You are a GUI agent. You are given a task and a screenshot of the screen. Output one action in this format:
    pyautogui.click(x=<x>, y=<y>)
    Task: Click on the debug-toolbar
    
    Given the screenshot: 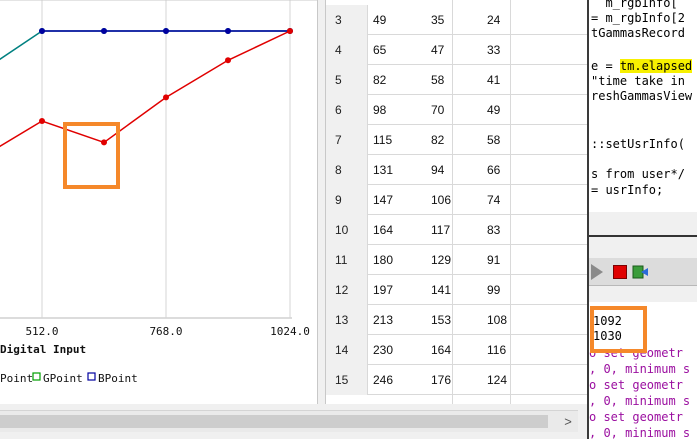 What is the action you would take?
    pyautogui.click(x=643, y=272)
    